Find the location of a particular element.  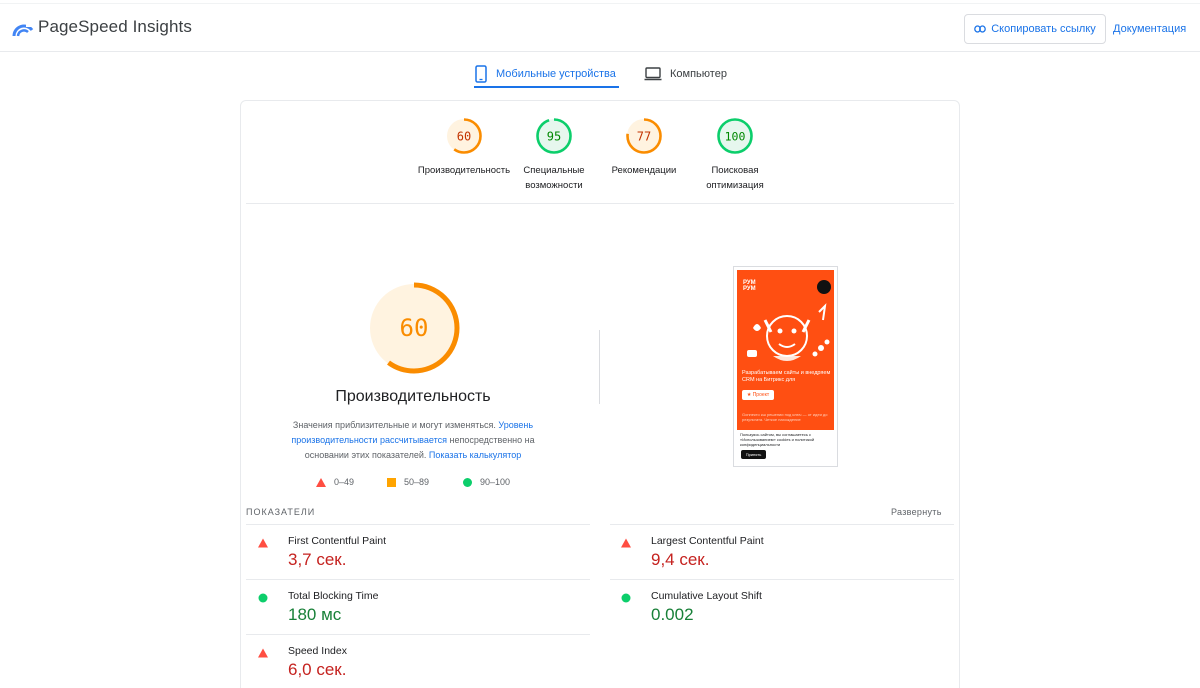

legend-pass: 90–100 is located at coordinates (486, 482).